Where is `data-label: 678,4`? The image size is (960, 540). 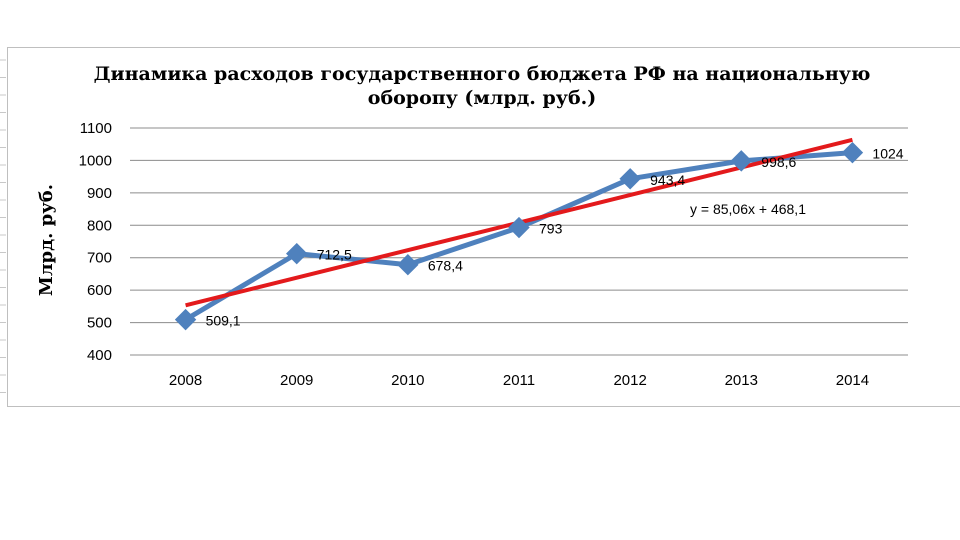
data-label: 678,4 is located at coordinates (445, 266).